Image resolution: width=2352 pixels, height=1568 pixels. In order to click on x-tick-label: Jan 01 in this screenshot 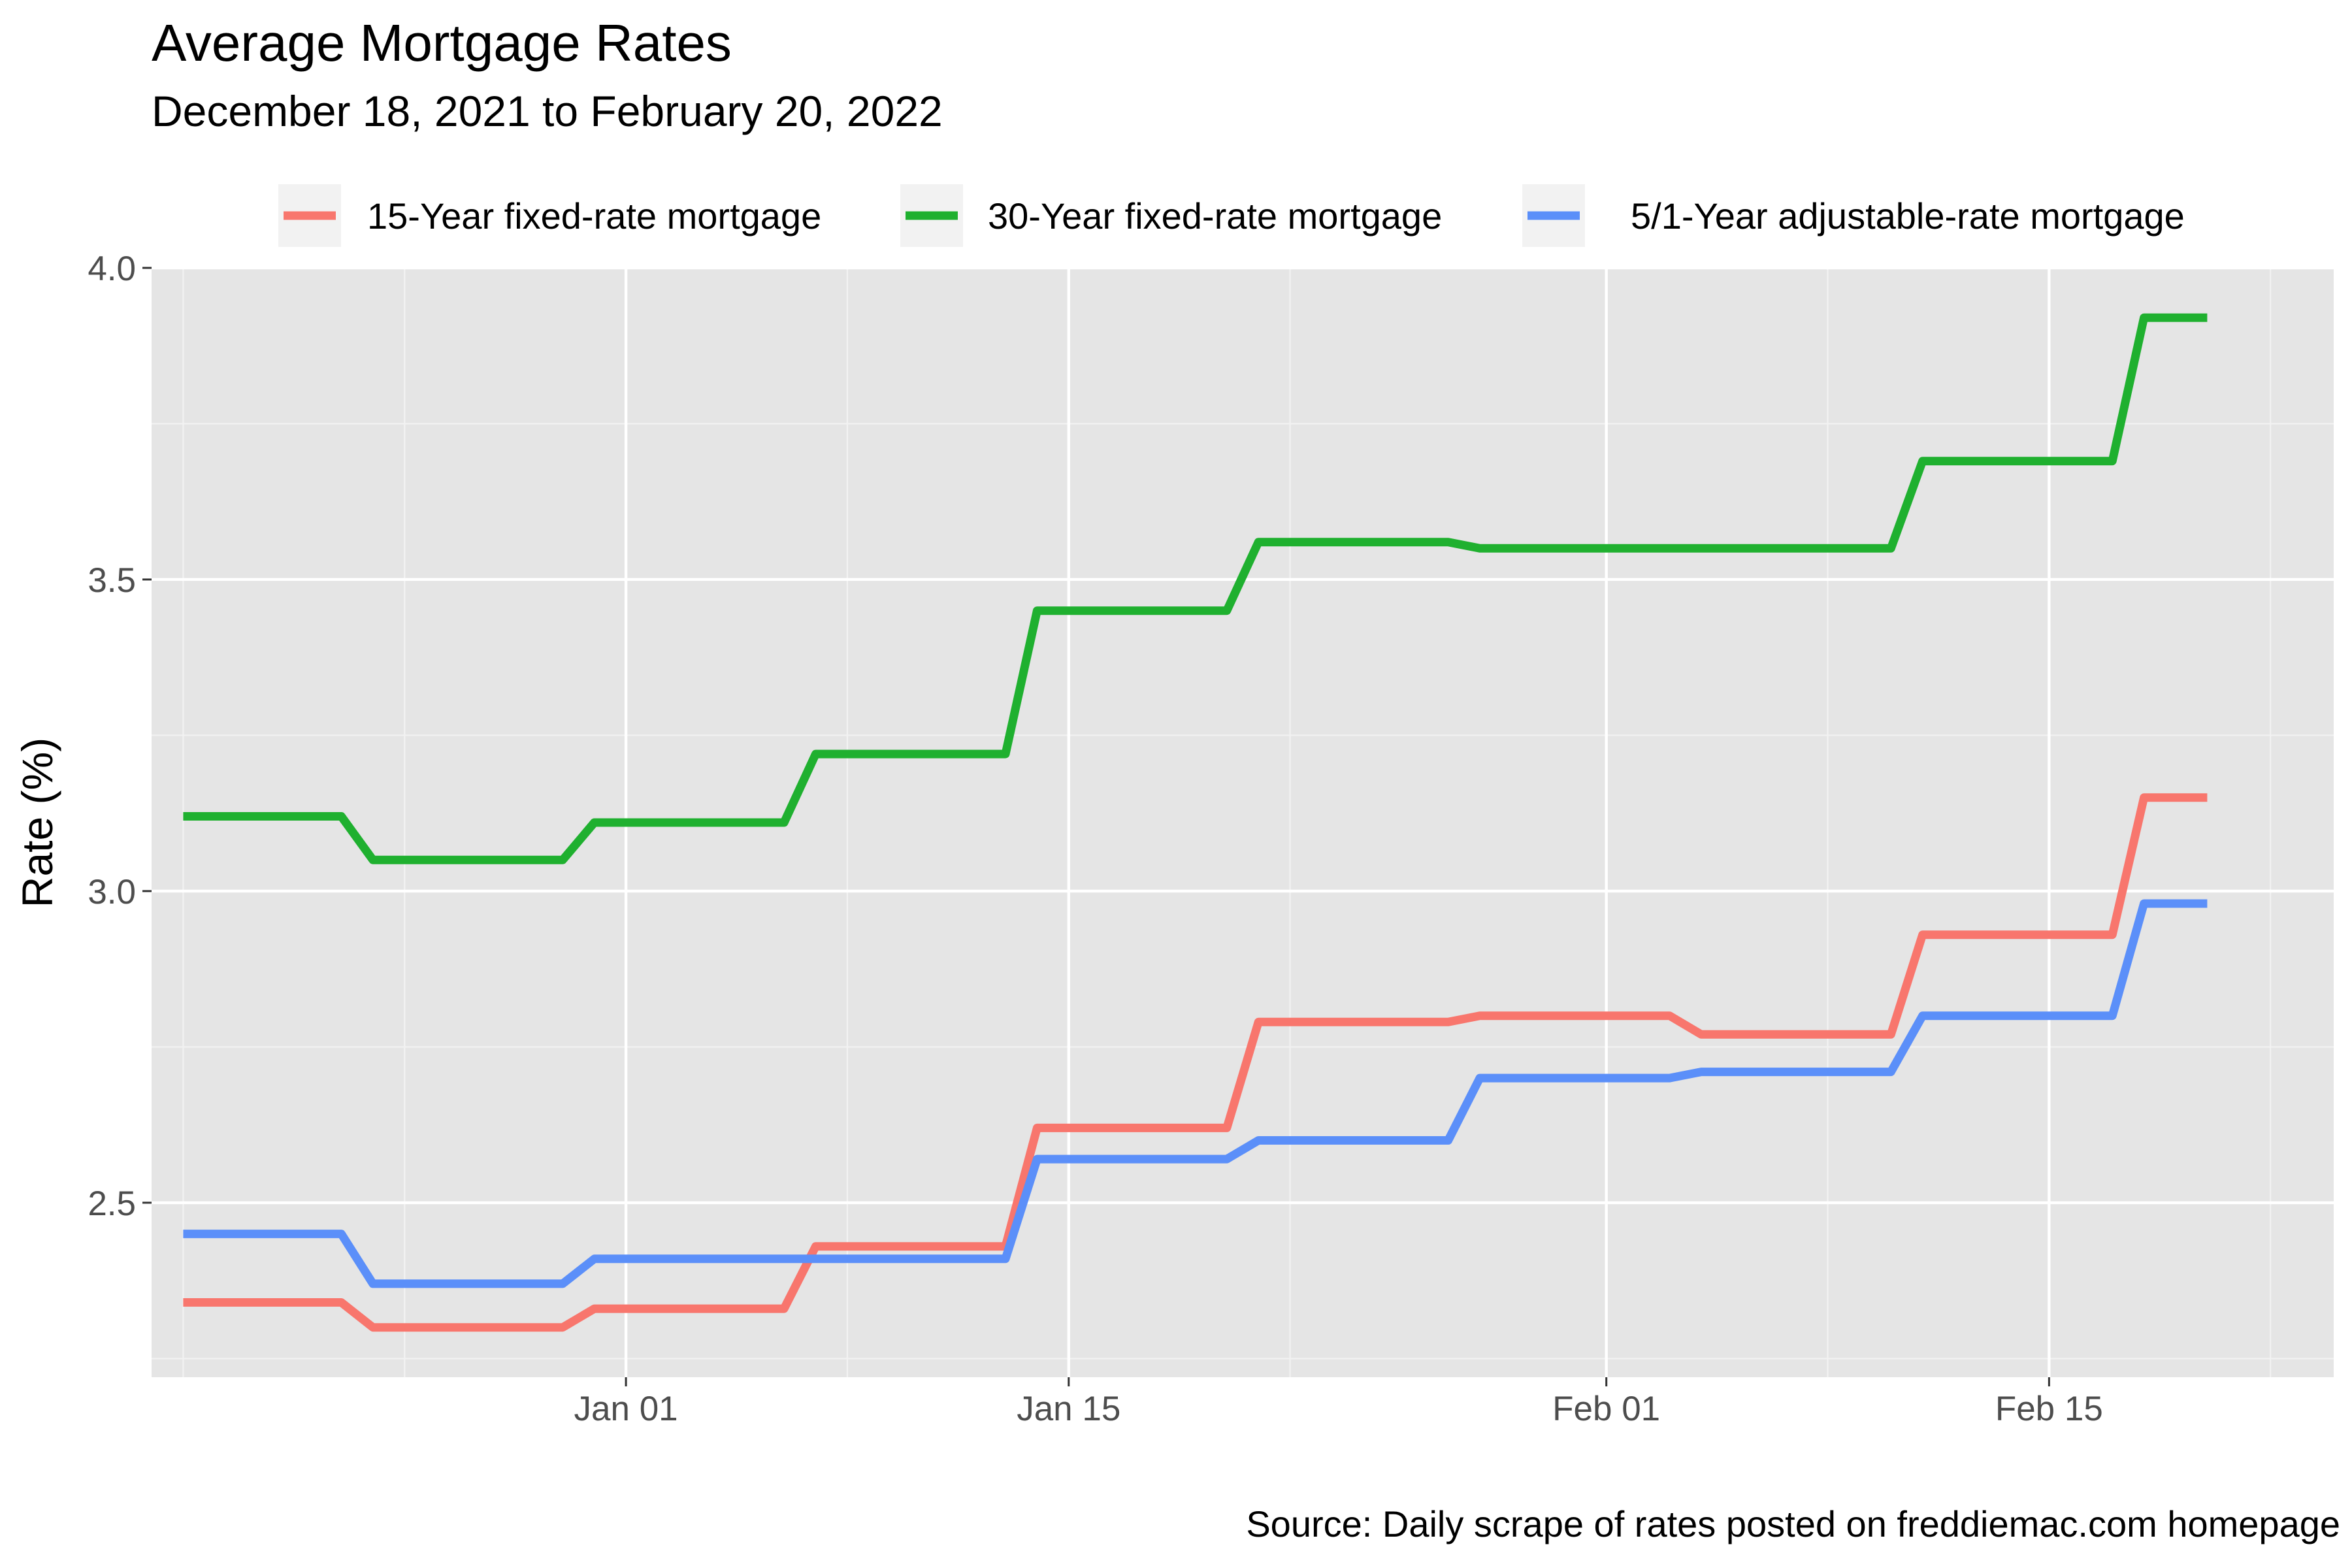, I will do `click(626, 1409)`.